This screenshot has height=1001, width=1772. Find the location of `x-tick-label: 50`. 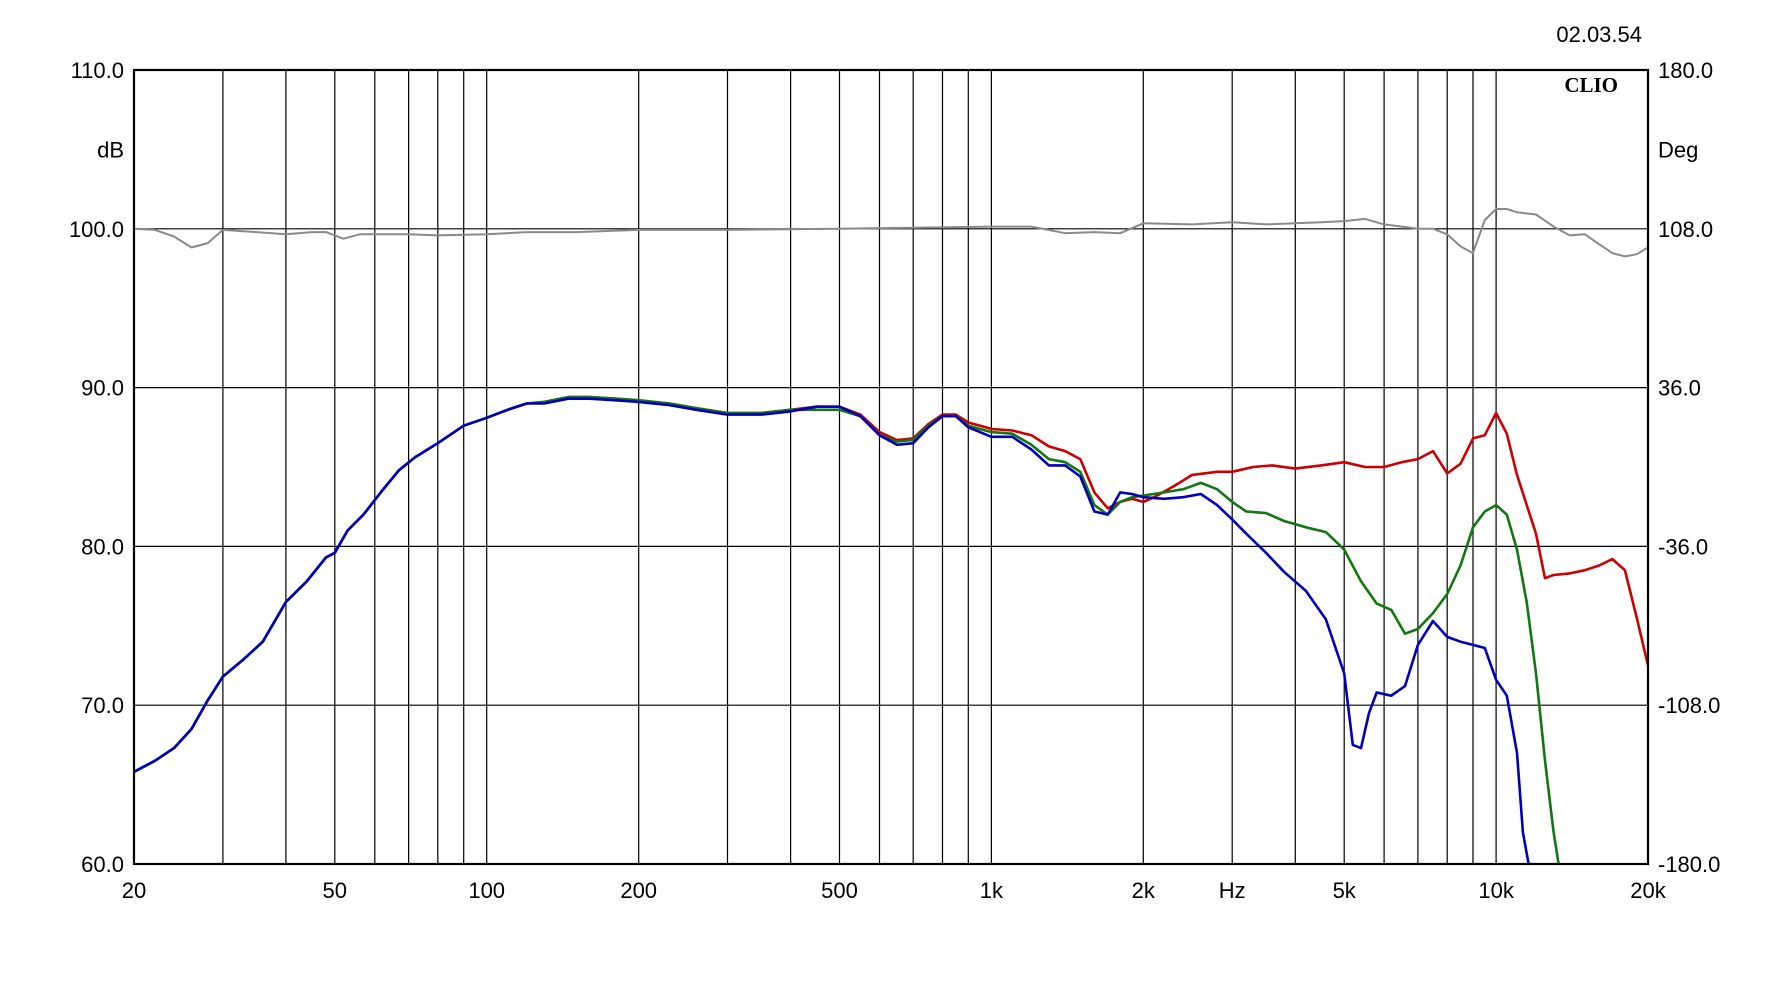

x-tick-label: 50 is located at coordinates (335, 890).